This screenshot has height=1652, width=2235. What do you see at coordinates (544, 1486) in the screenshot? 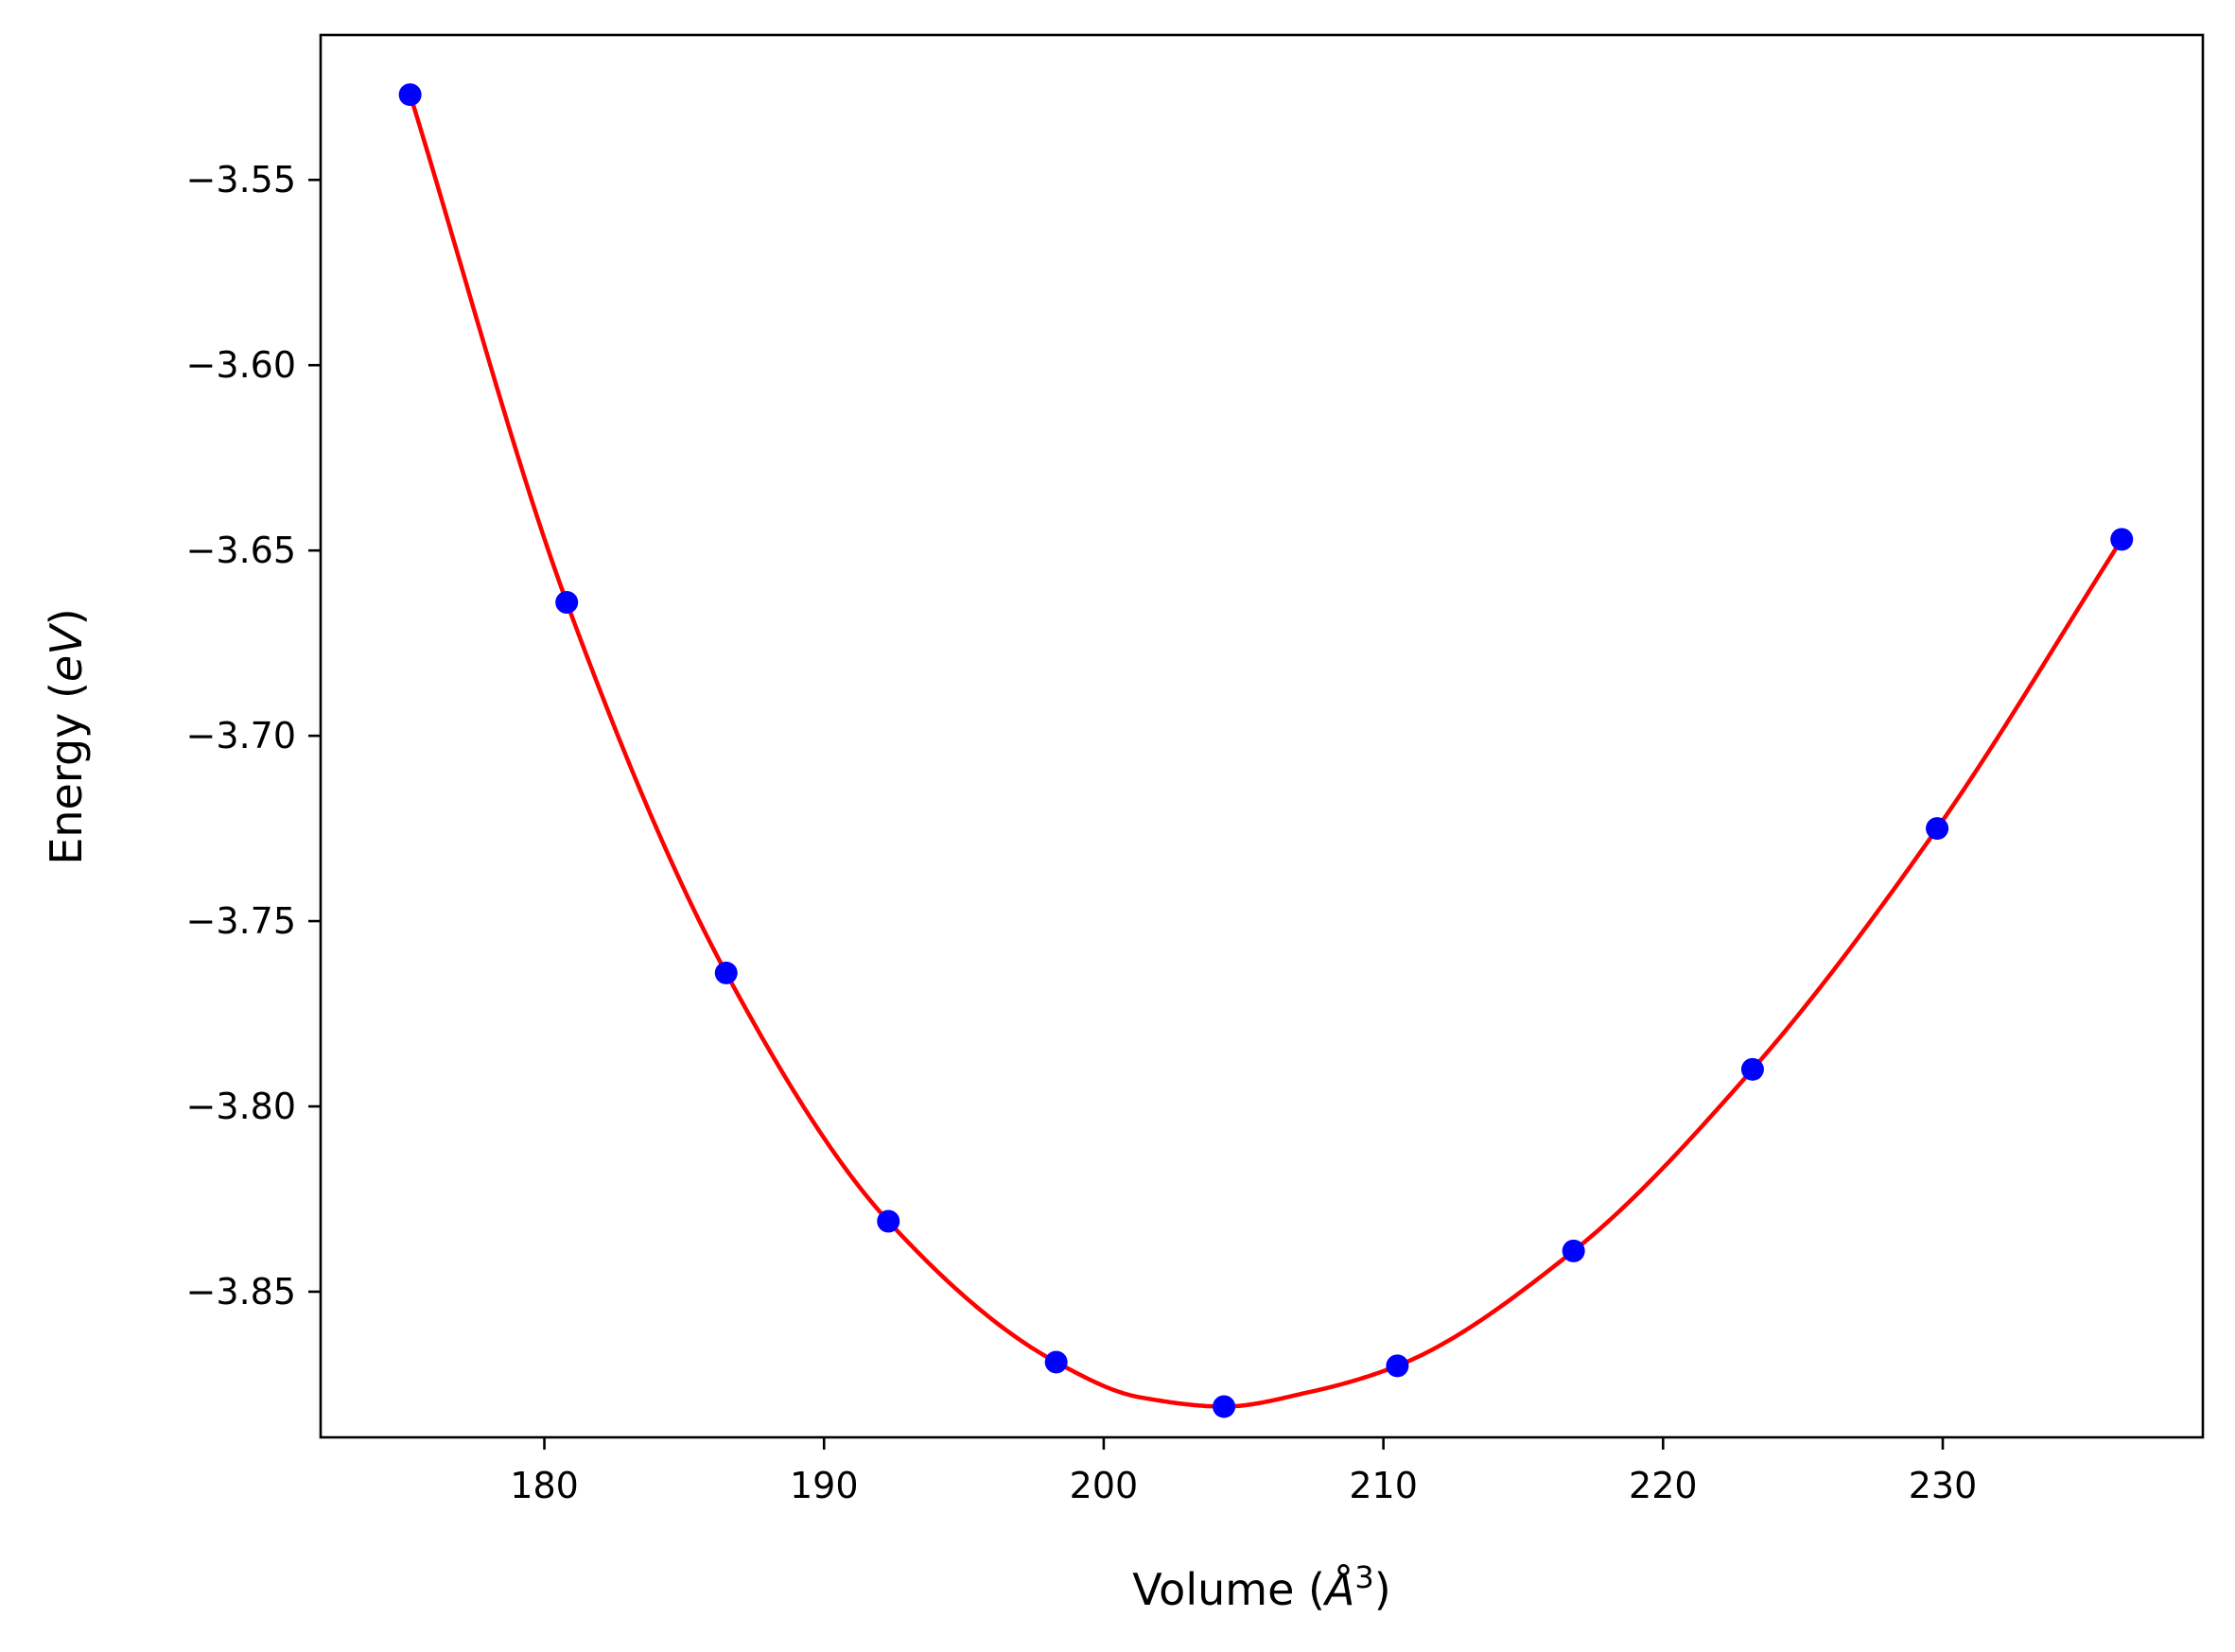
I see `x-tick-label: 180` at bounding box center [544, 1486].